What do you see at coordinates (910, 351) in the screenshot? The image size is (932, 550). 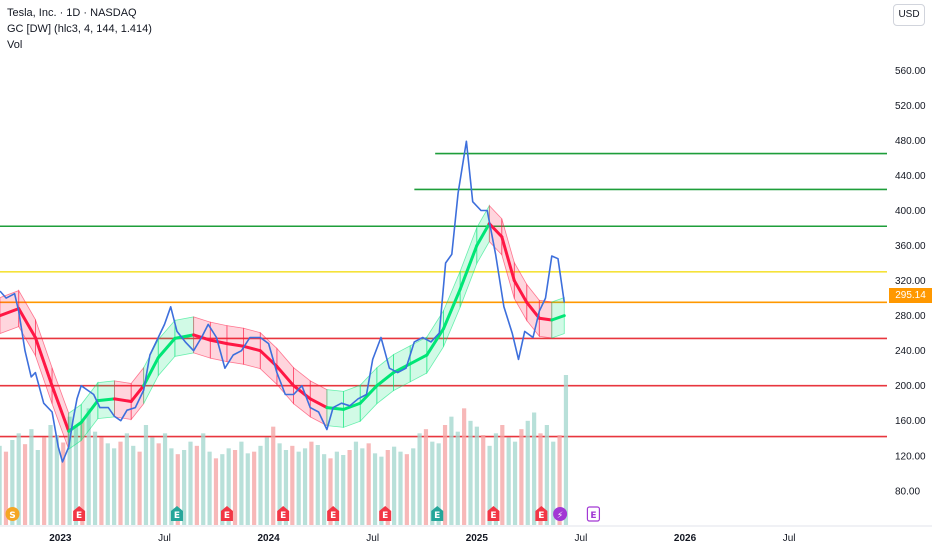 I see `y-tick-label: 240.00` at bounding box center [910, 351].